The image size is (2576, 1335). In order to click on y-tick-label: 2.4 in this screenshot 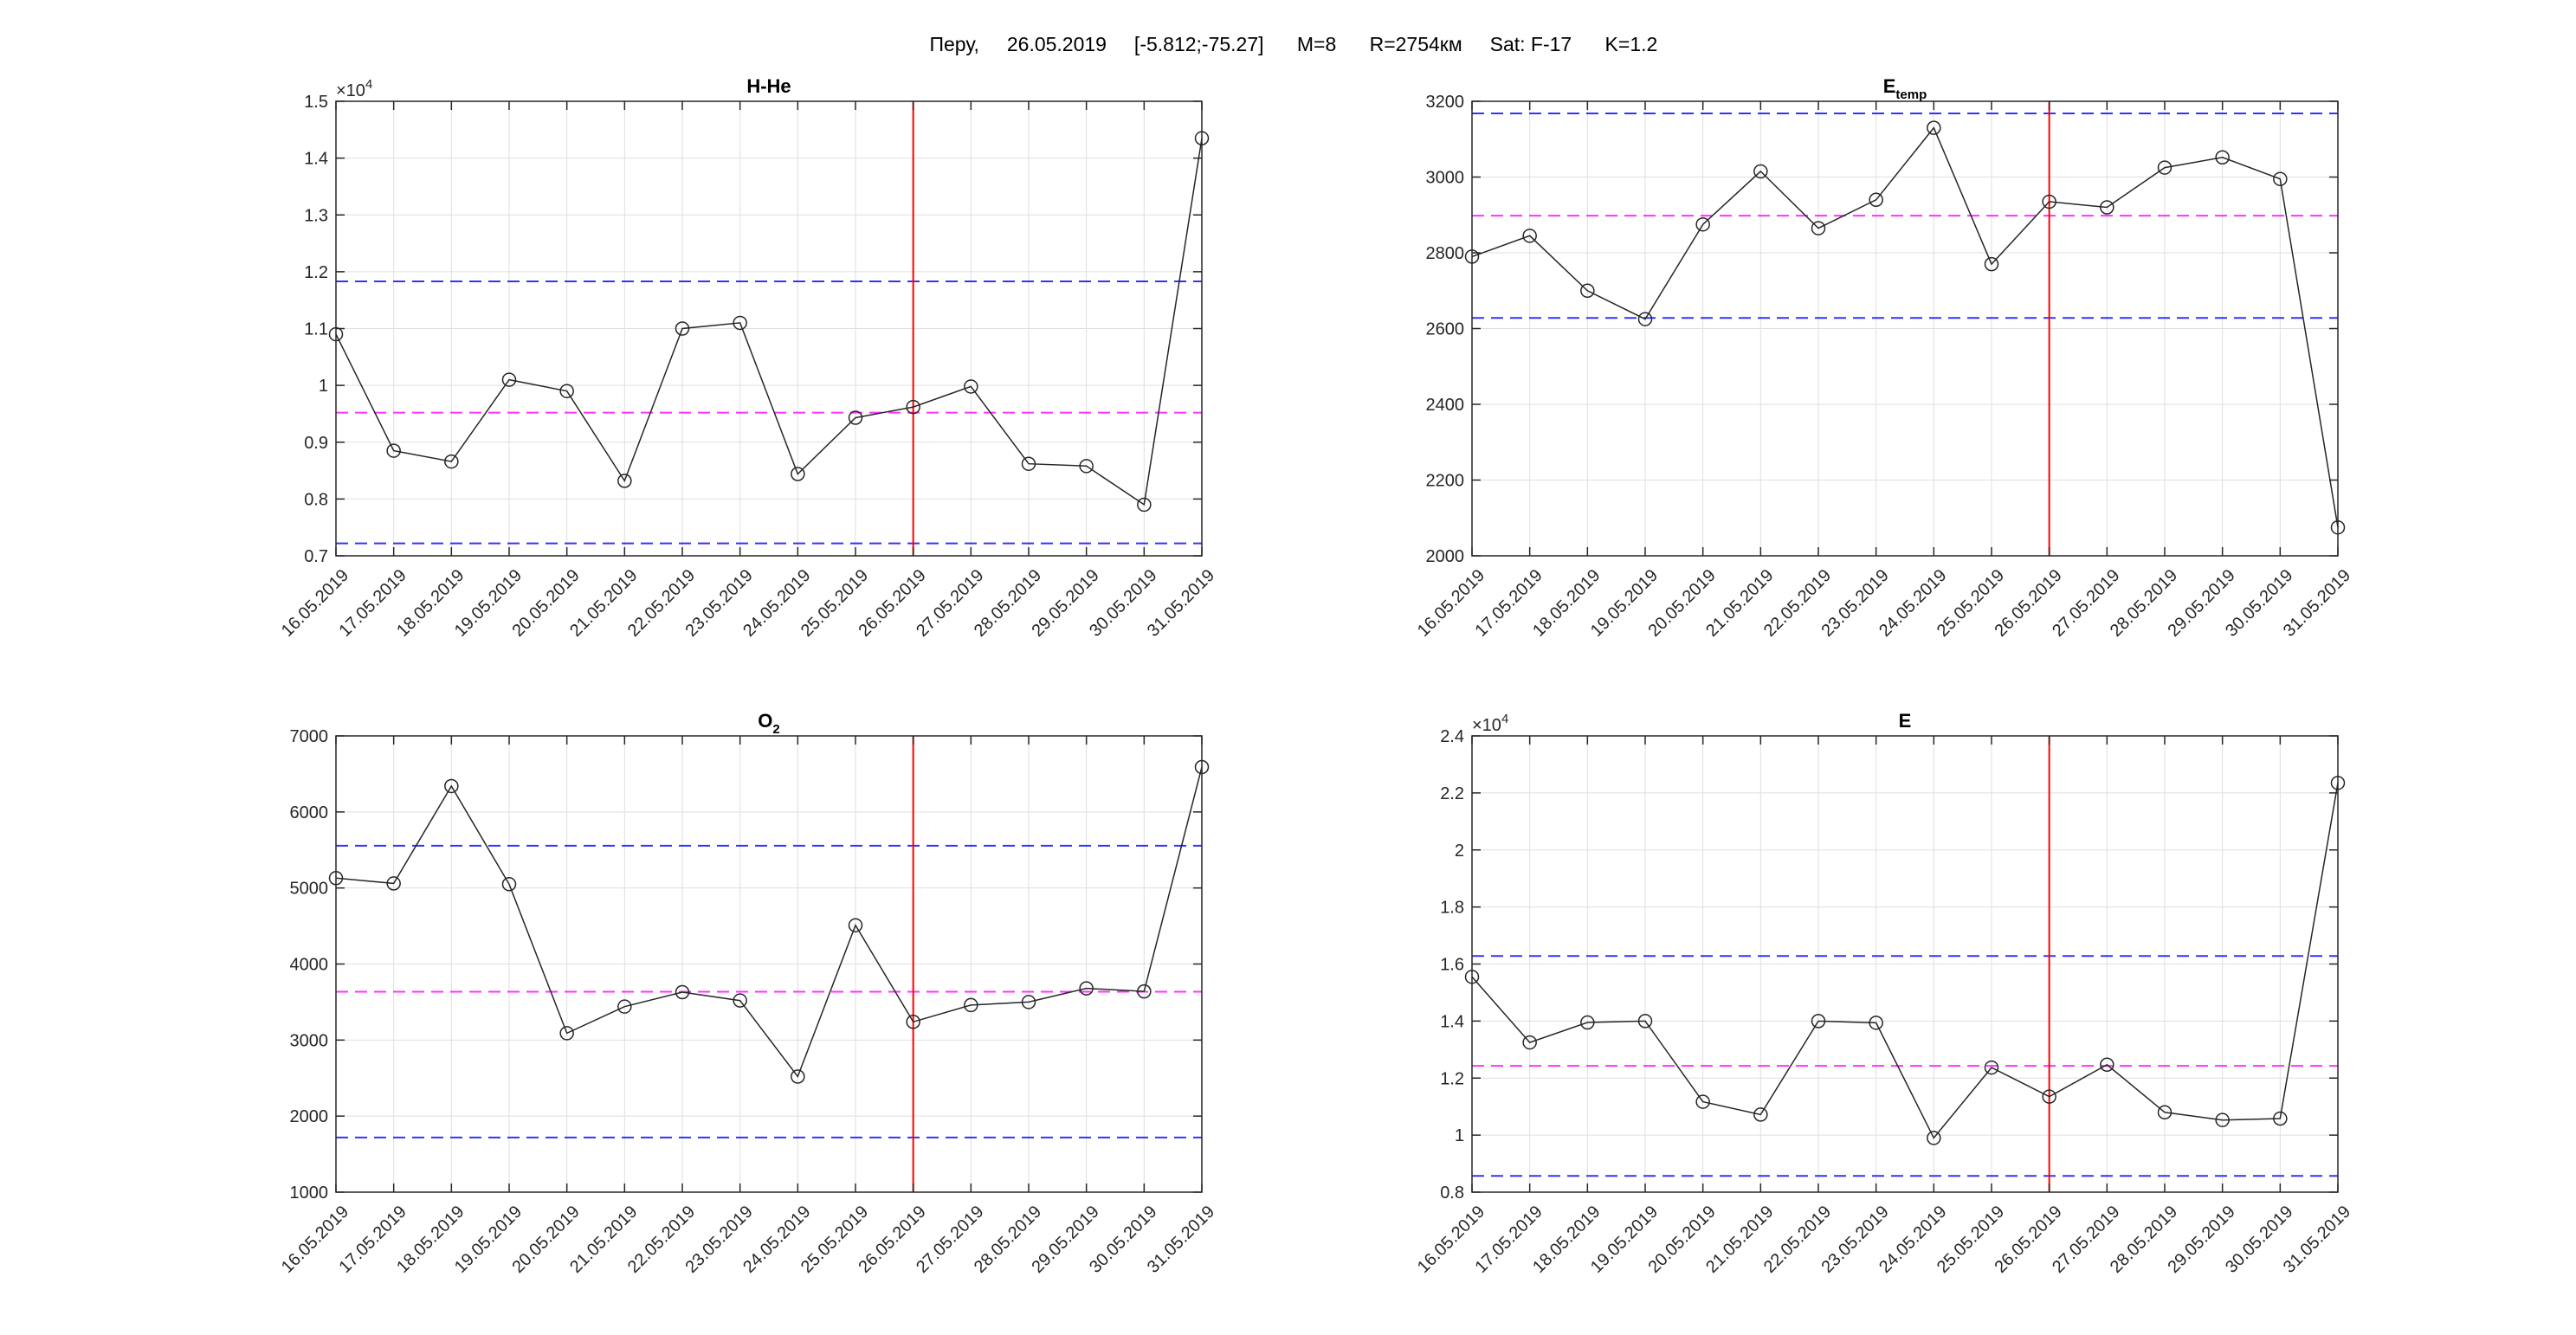, I will do `click(1452, 736)`.